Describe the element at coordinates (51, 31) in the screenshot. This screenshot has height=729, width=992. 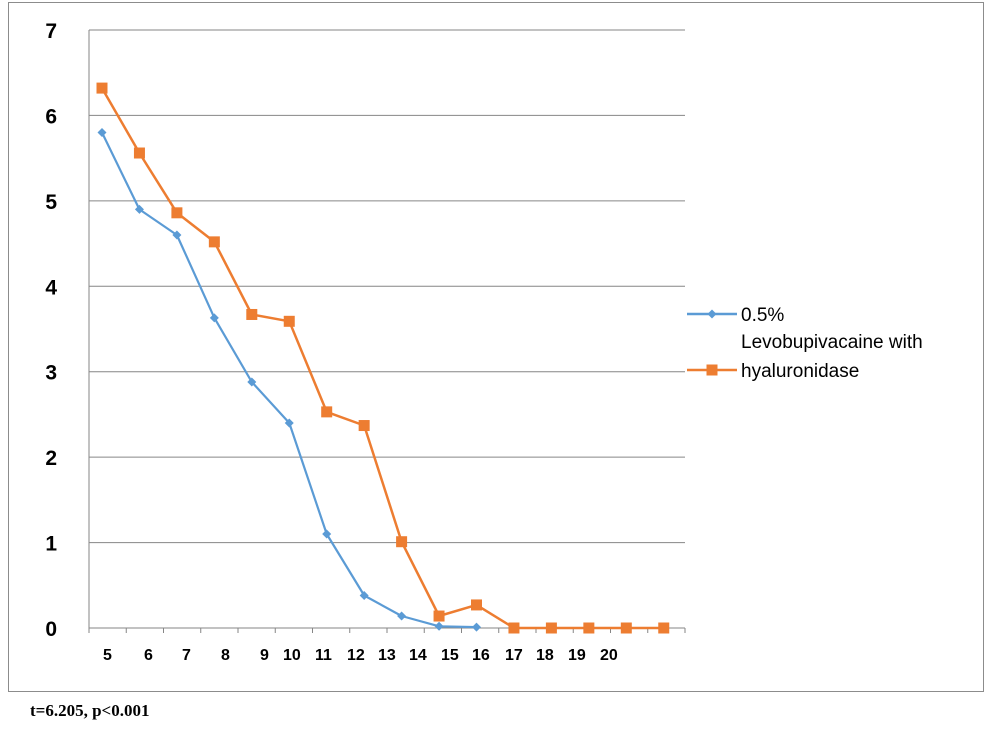
I see `y-tick-label: 7` at that location.